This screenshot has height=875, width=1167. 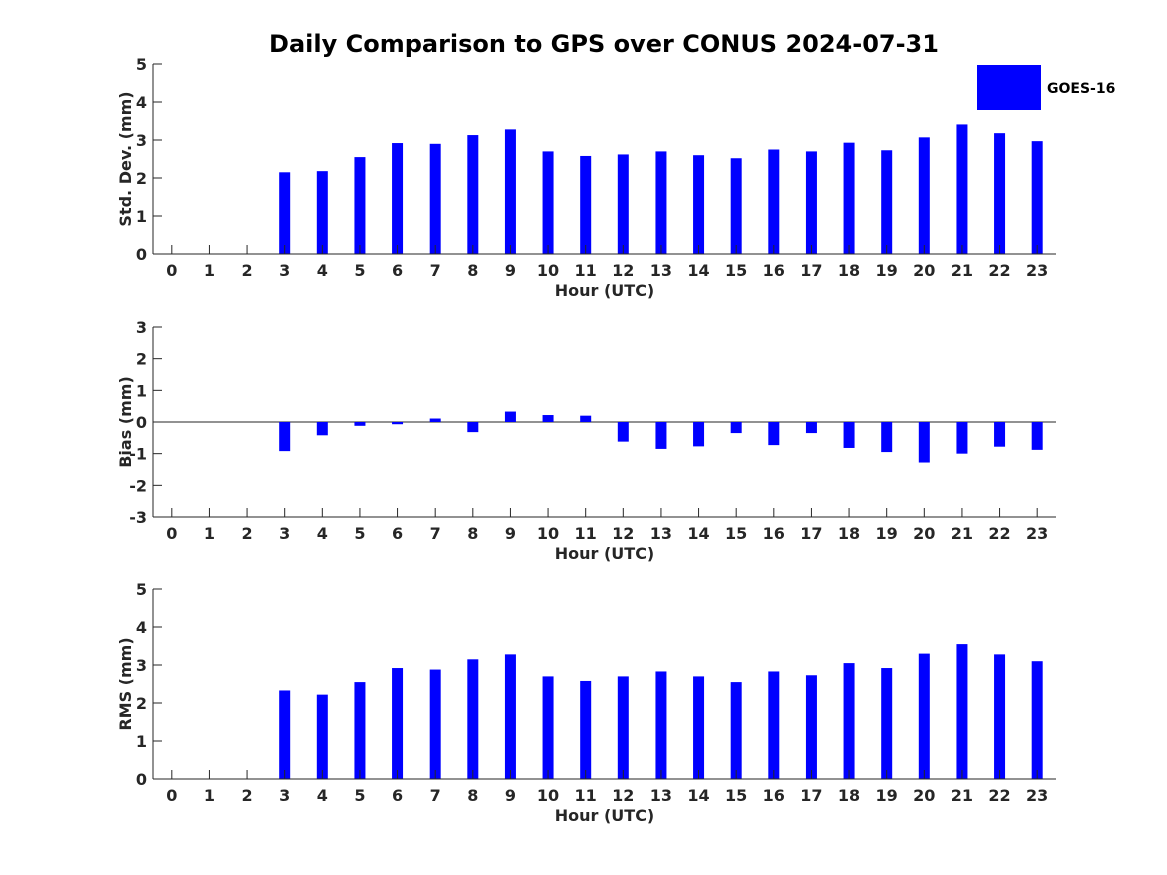 What do you see at coordinates (246, 795) in the screenshot?
I see `x-tick-label: 2` at bounding box center [246, 795].